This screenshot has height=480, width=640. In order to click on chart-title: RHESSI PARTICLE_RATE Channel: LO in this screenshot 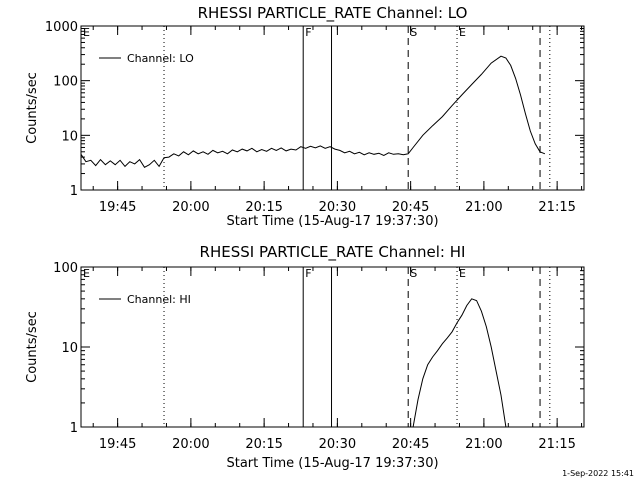, I will do `click(333, 13)`.